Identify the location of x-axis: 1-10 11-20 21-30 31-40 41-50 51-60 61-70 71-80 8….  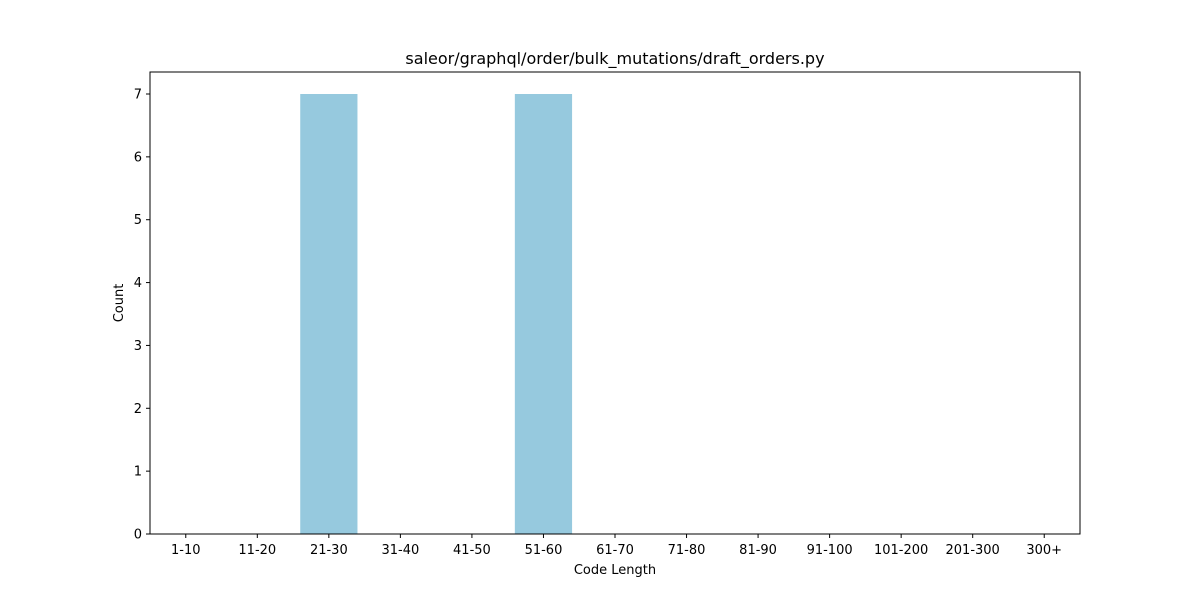
(616, 546).